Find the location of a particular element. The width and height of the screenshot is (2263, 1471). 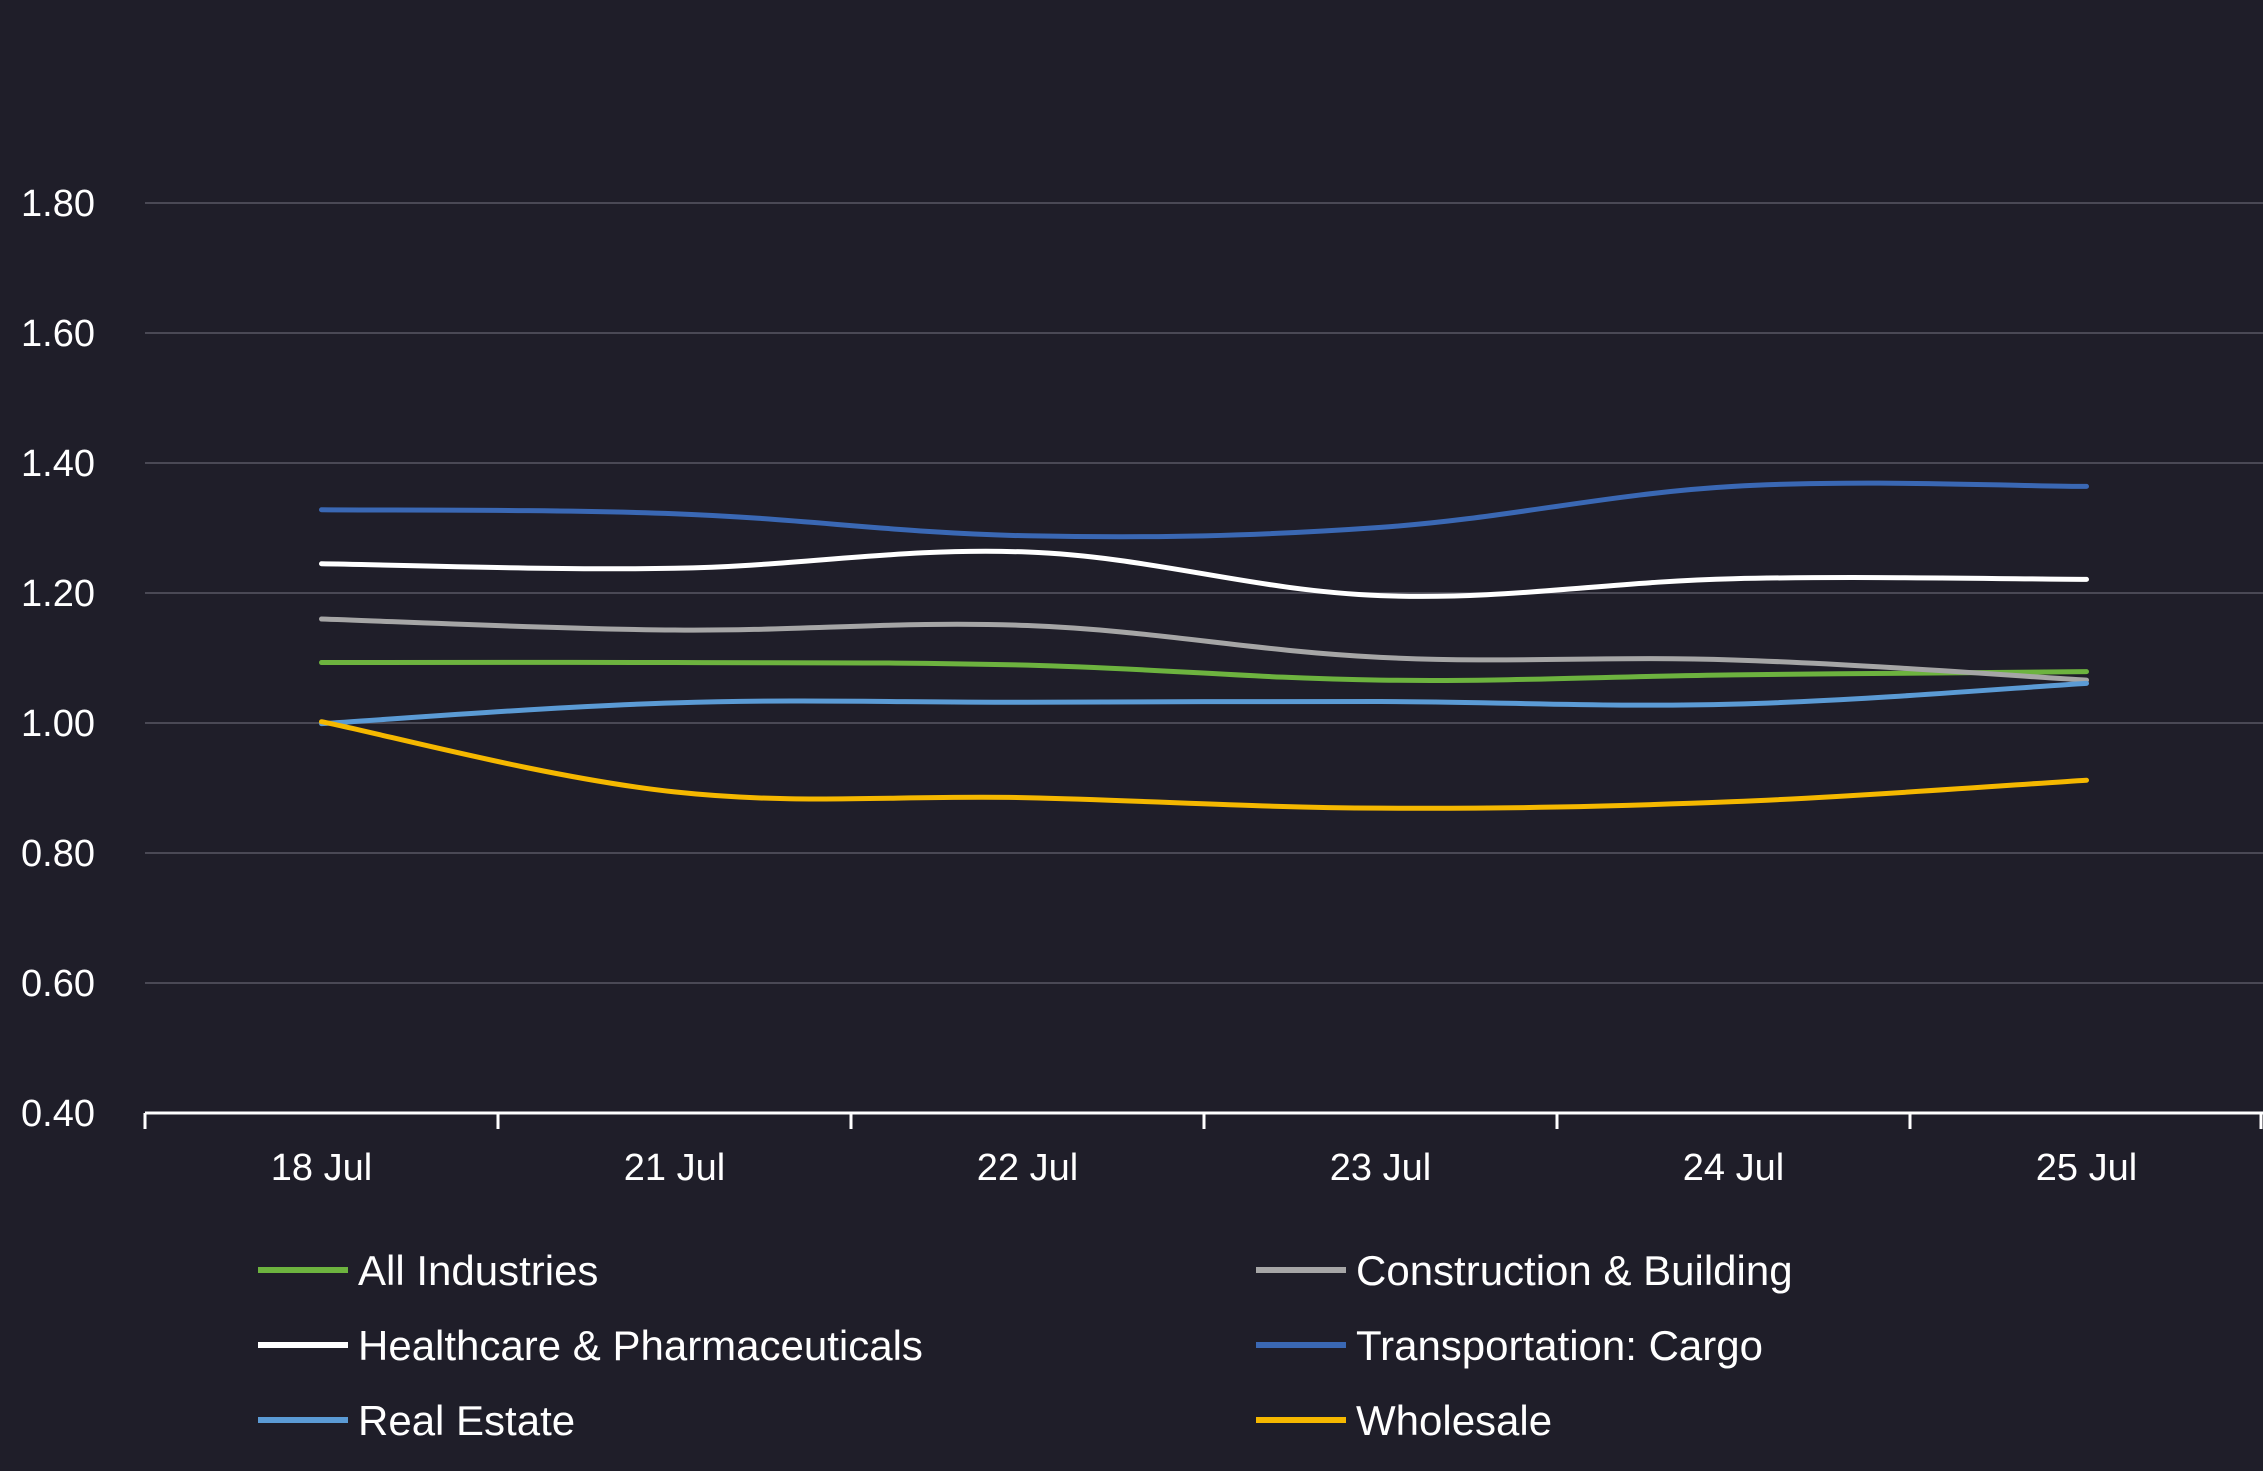

series-line-wholesale is located at coordinates (1204, 765).